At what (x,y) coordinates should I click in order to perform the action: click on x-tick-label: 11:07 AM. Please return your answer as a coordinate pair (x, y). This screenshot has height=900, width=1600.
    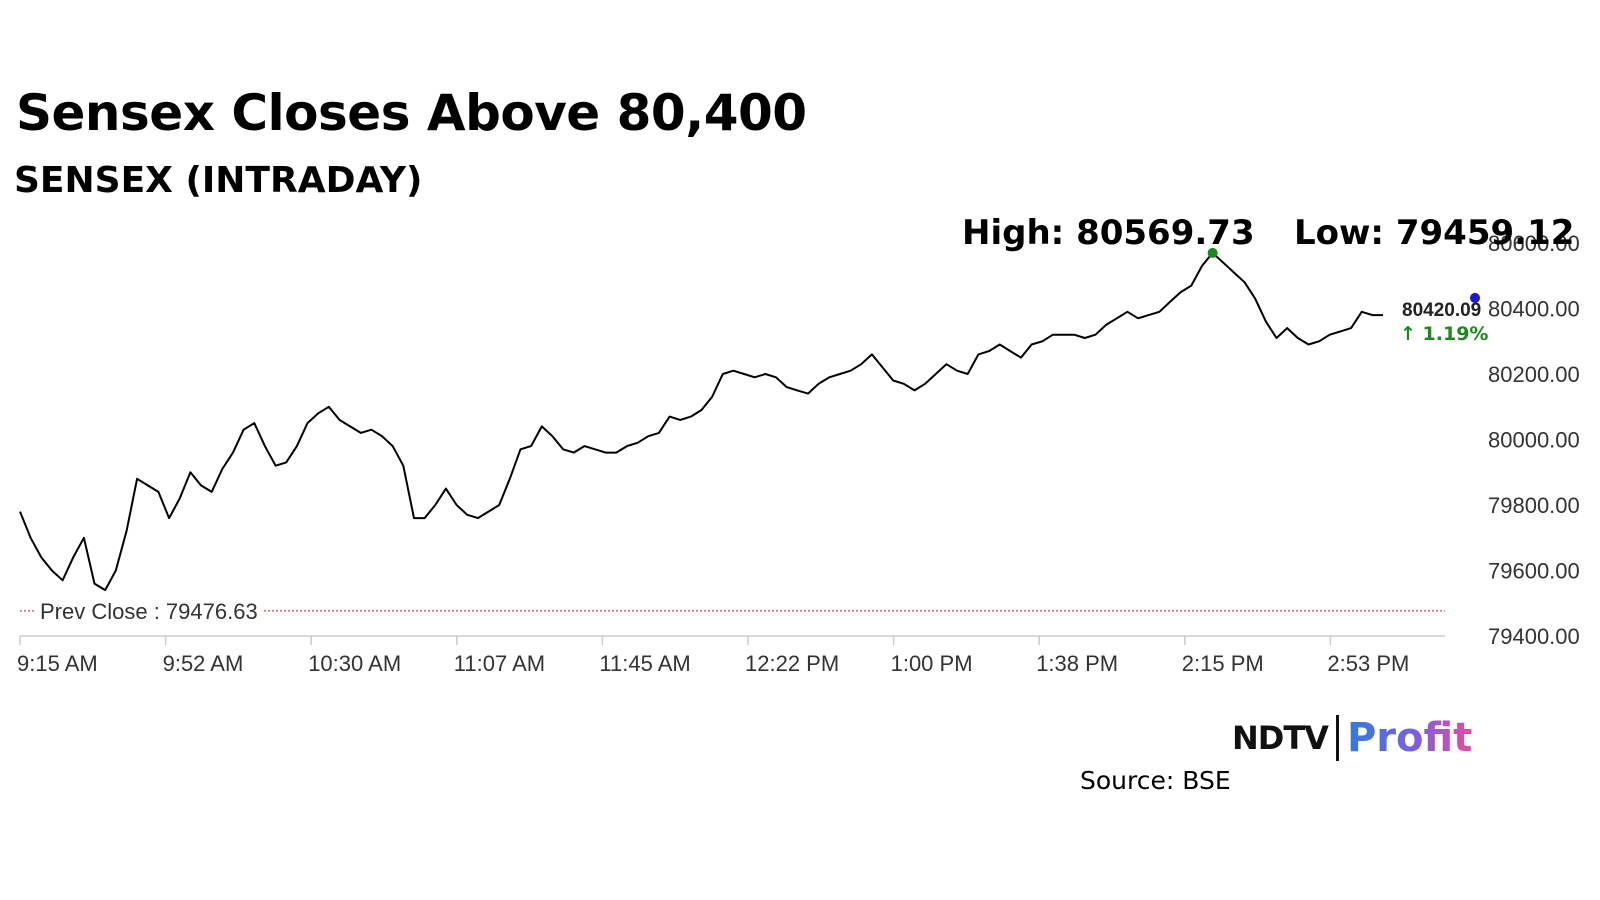
    Looking at the image, I should click on (499, 663).